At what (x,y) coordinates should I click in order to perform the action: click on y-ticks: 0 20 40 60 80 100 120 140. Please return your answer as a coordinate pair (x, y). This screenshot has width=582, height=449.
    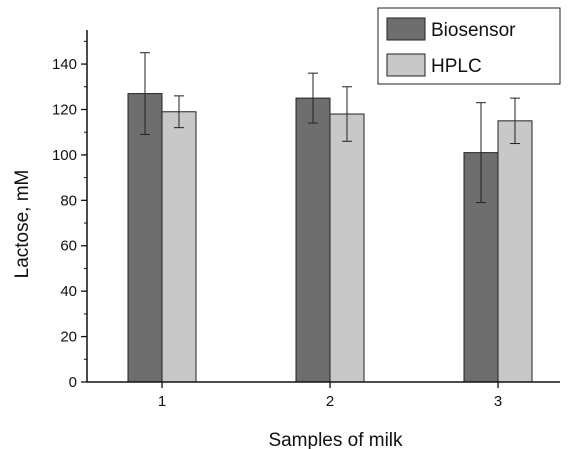
    Looking at the image, I should click on (69, 215).